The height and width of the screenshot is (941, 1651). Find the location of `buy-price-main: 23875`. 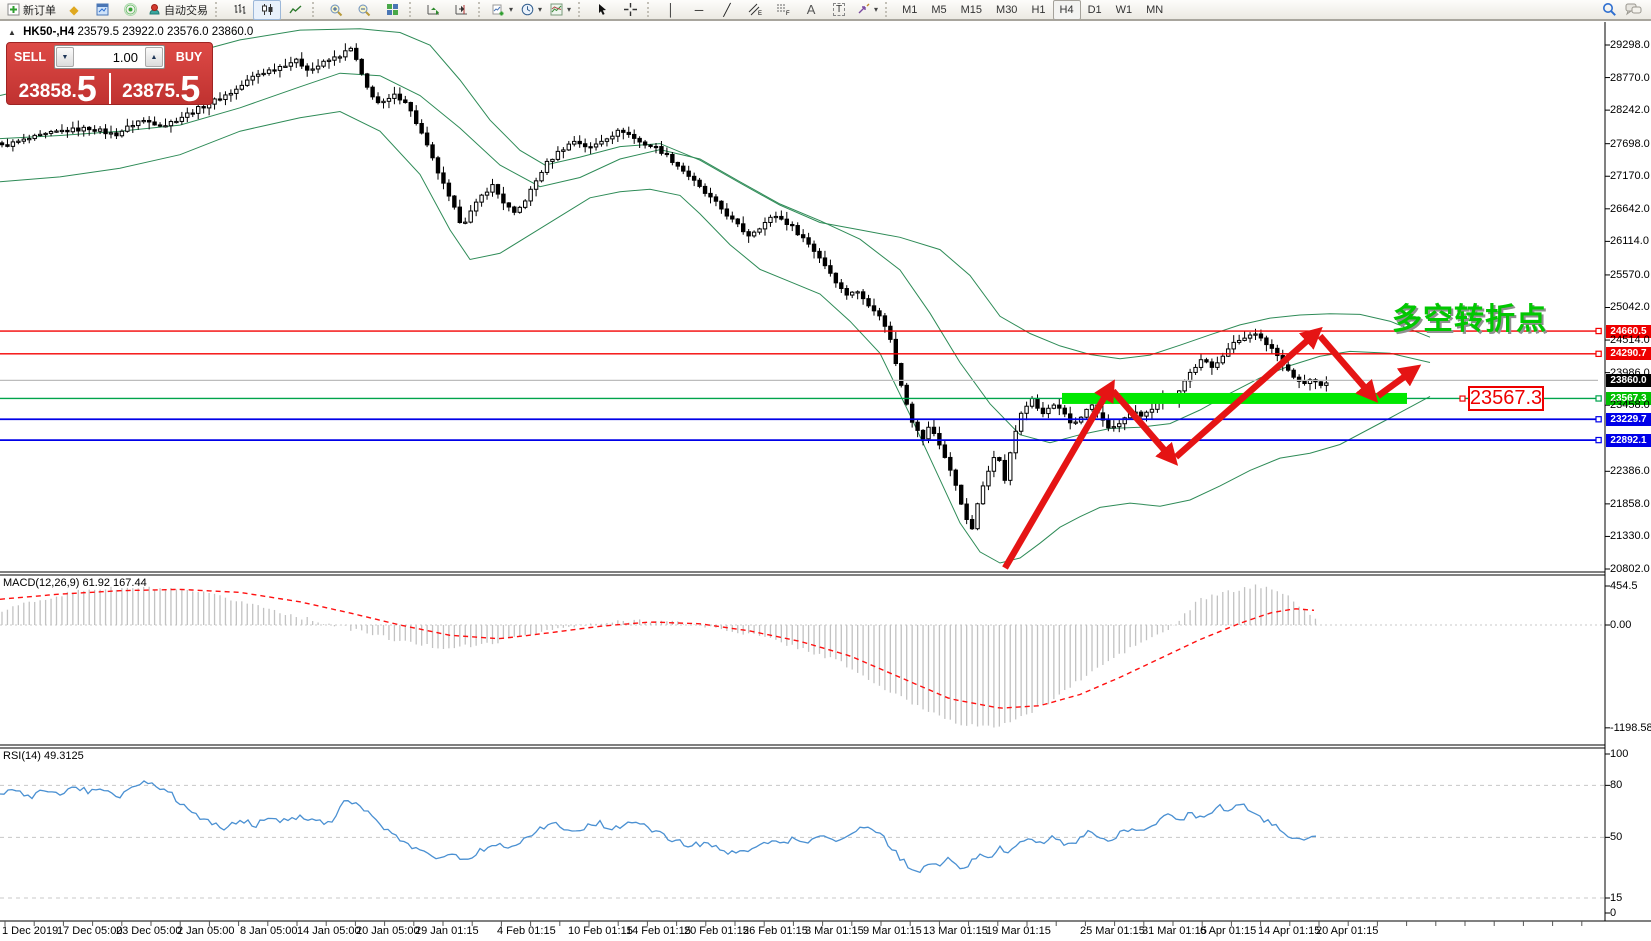

buy-price-main: 23875 is located at coordinates (149, 91).